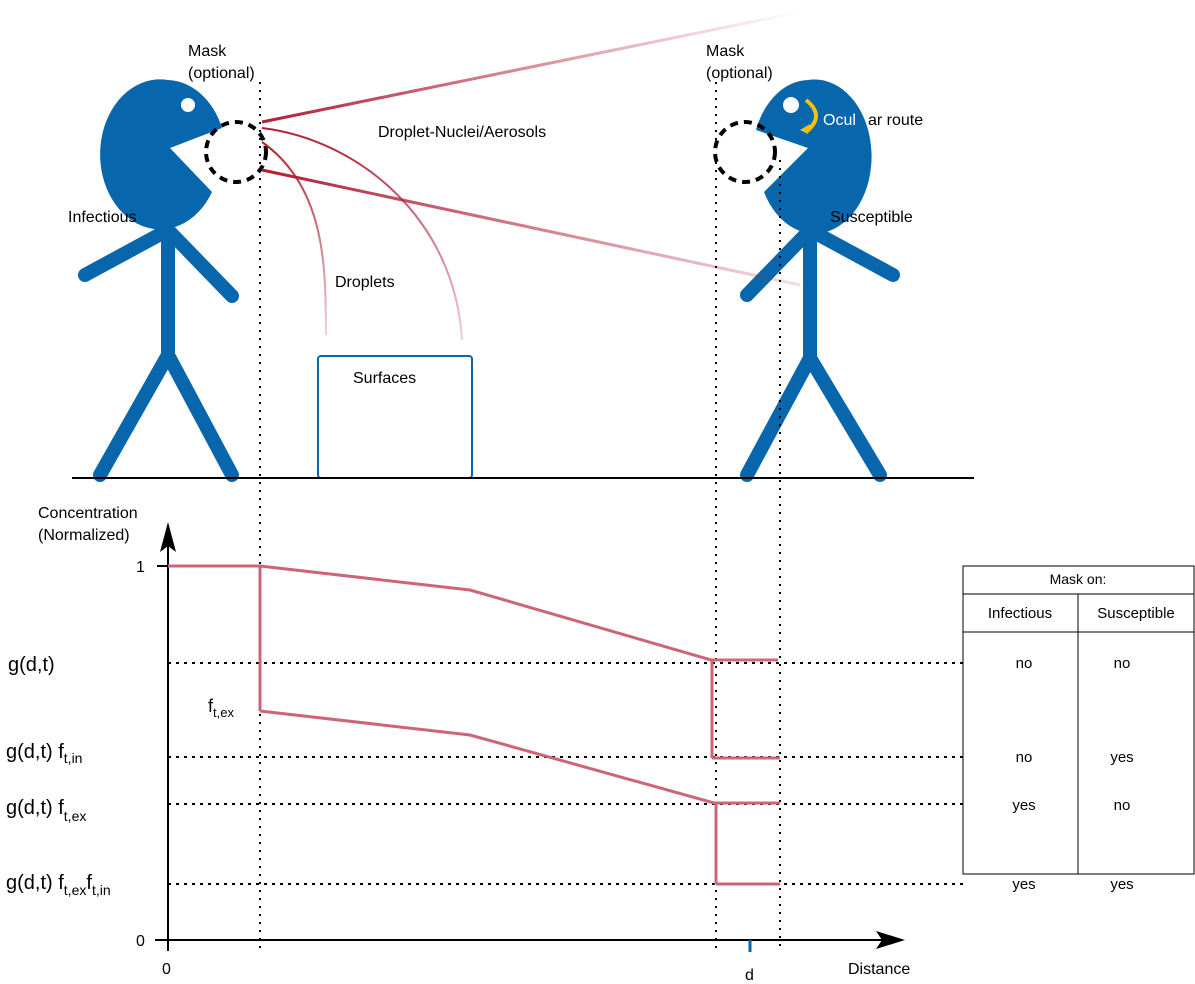  Describe the element at coordinates (805, 129) in the screenshot. I see `ocular-arrowhead-icon` at that location.